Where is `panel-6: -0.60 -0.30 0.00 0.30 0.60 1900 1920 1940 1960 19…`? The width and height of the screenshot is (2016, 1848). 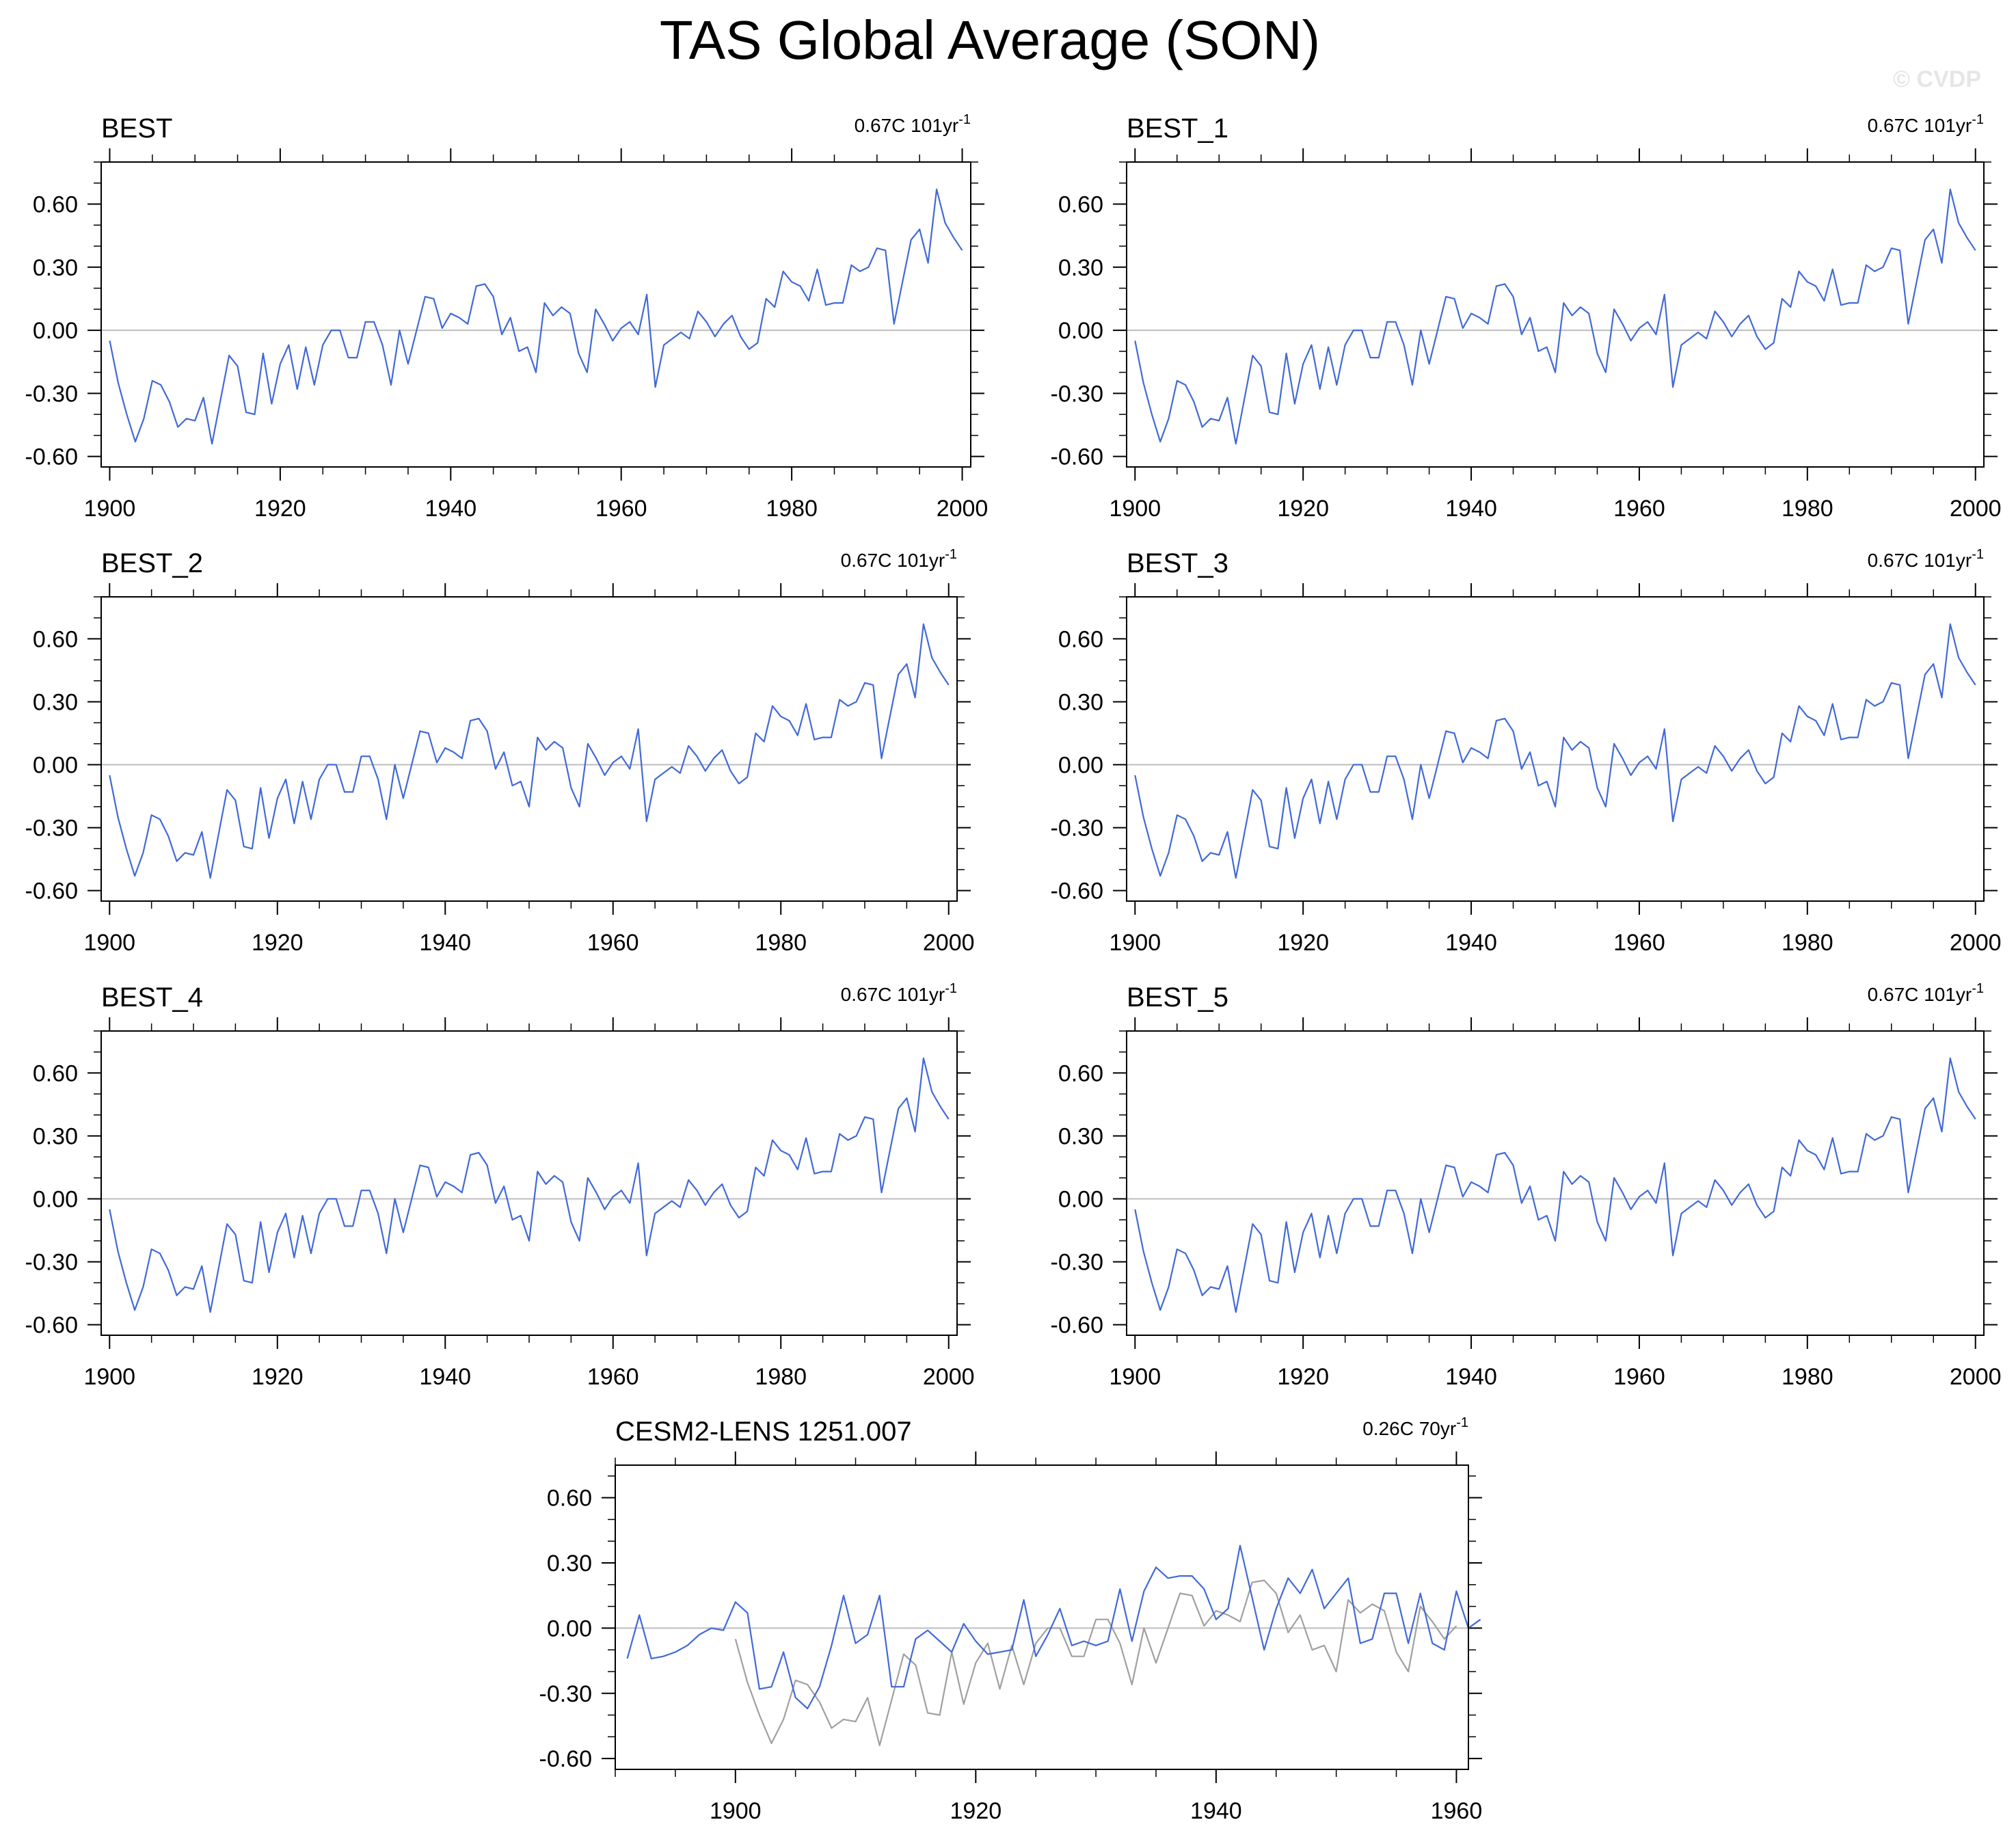 panel-6: -0.60 -0.30 0.00 0.30 0.60 1900 1920 1940 1960 19… is located at coordinates (1526, 1185).